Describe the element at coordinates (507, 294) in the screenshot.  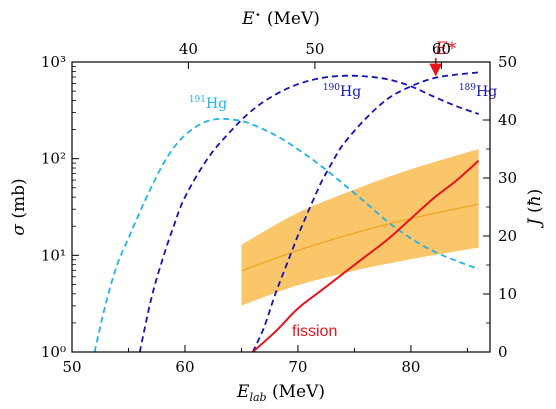
I see `y-right-tick-label: 10` at that location.